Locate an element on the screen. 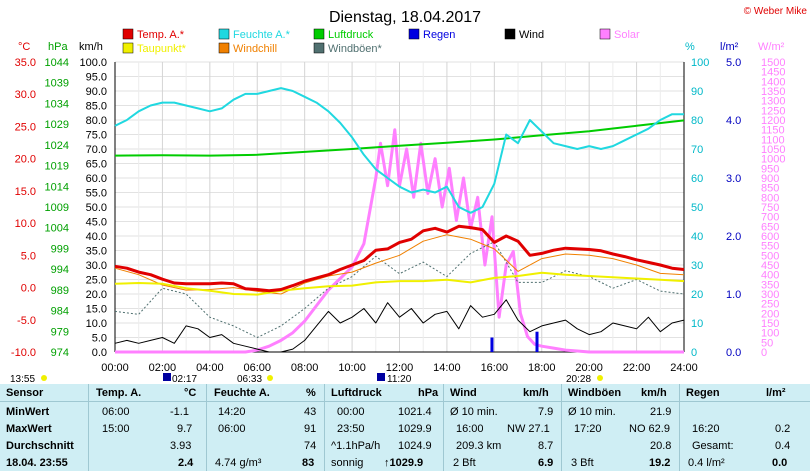 This screenshot has height=471, width=810. cell-press-value: ↑1029.9 is located at coordinates (404, 463).